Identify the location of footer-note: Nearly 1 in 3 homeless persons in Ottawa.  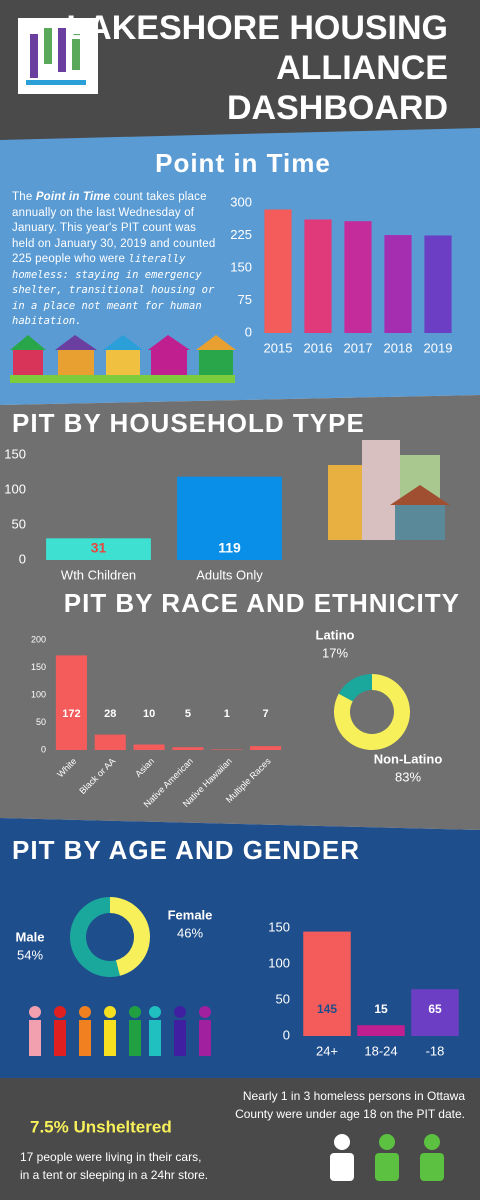
(354, 1096).